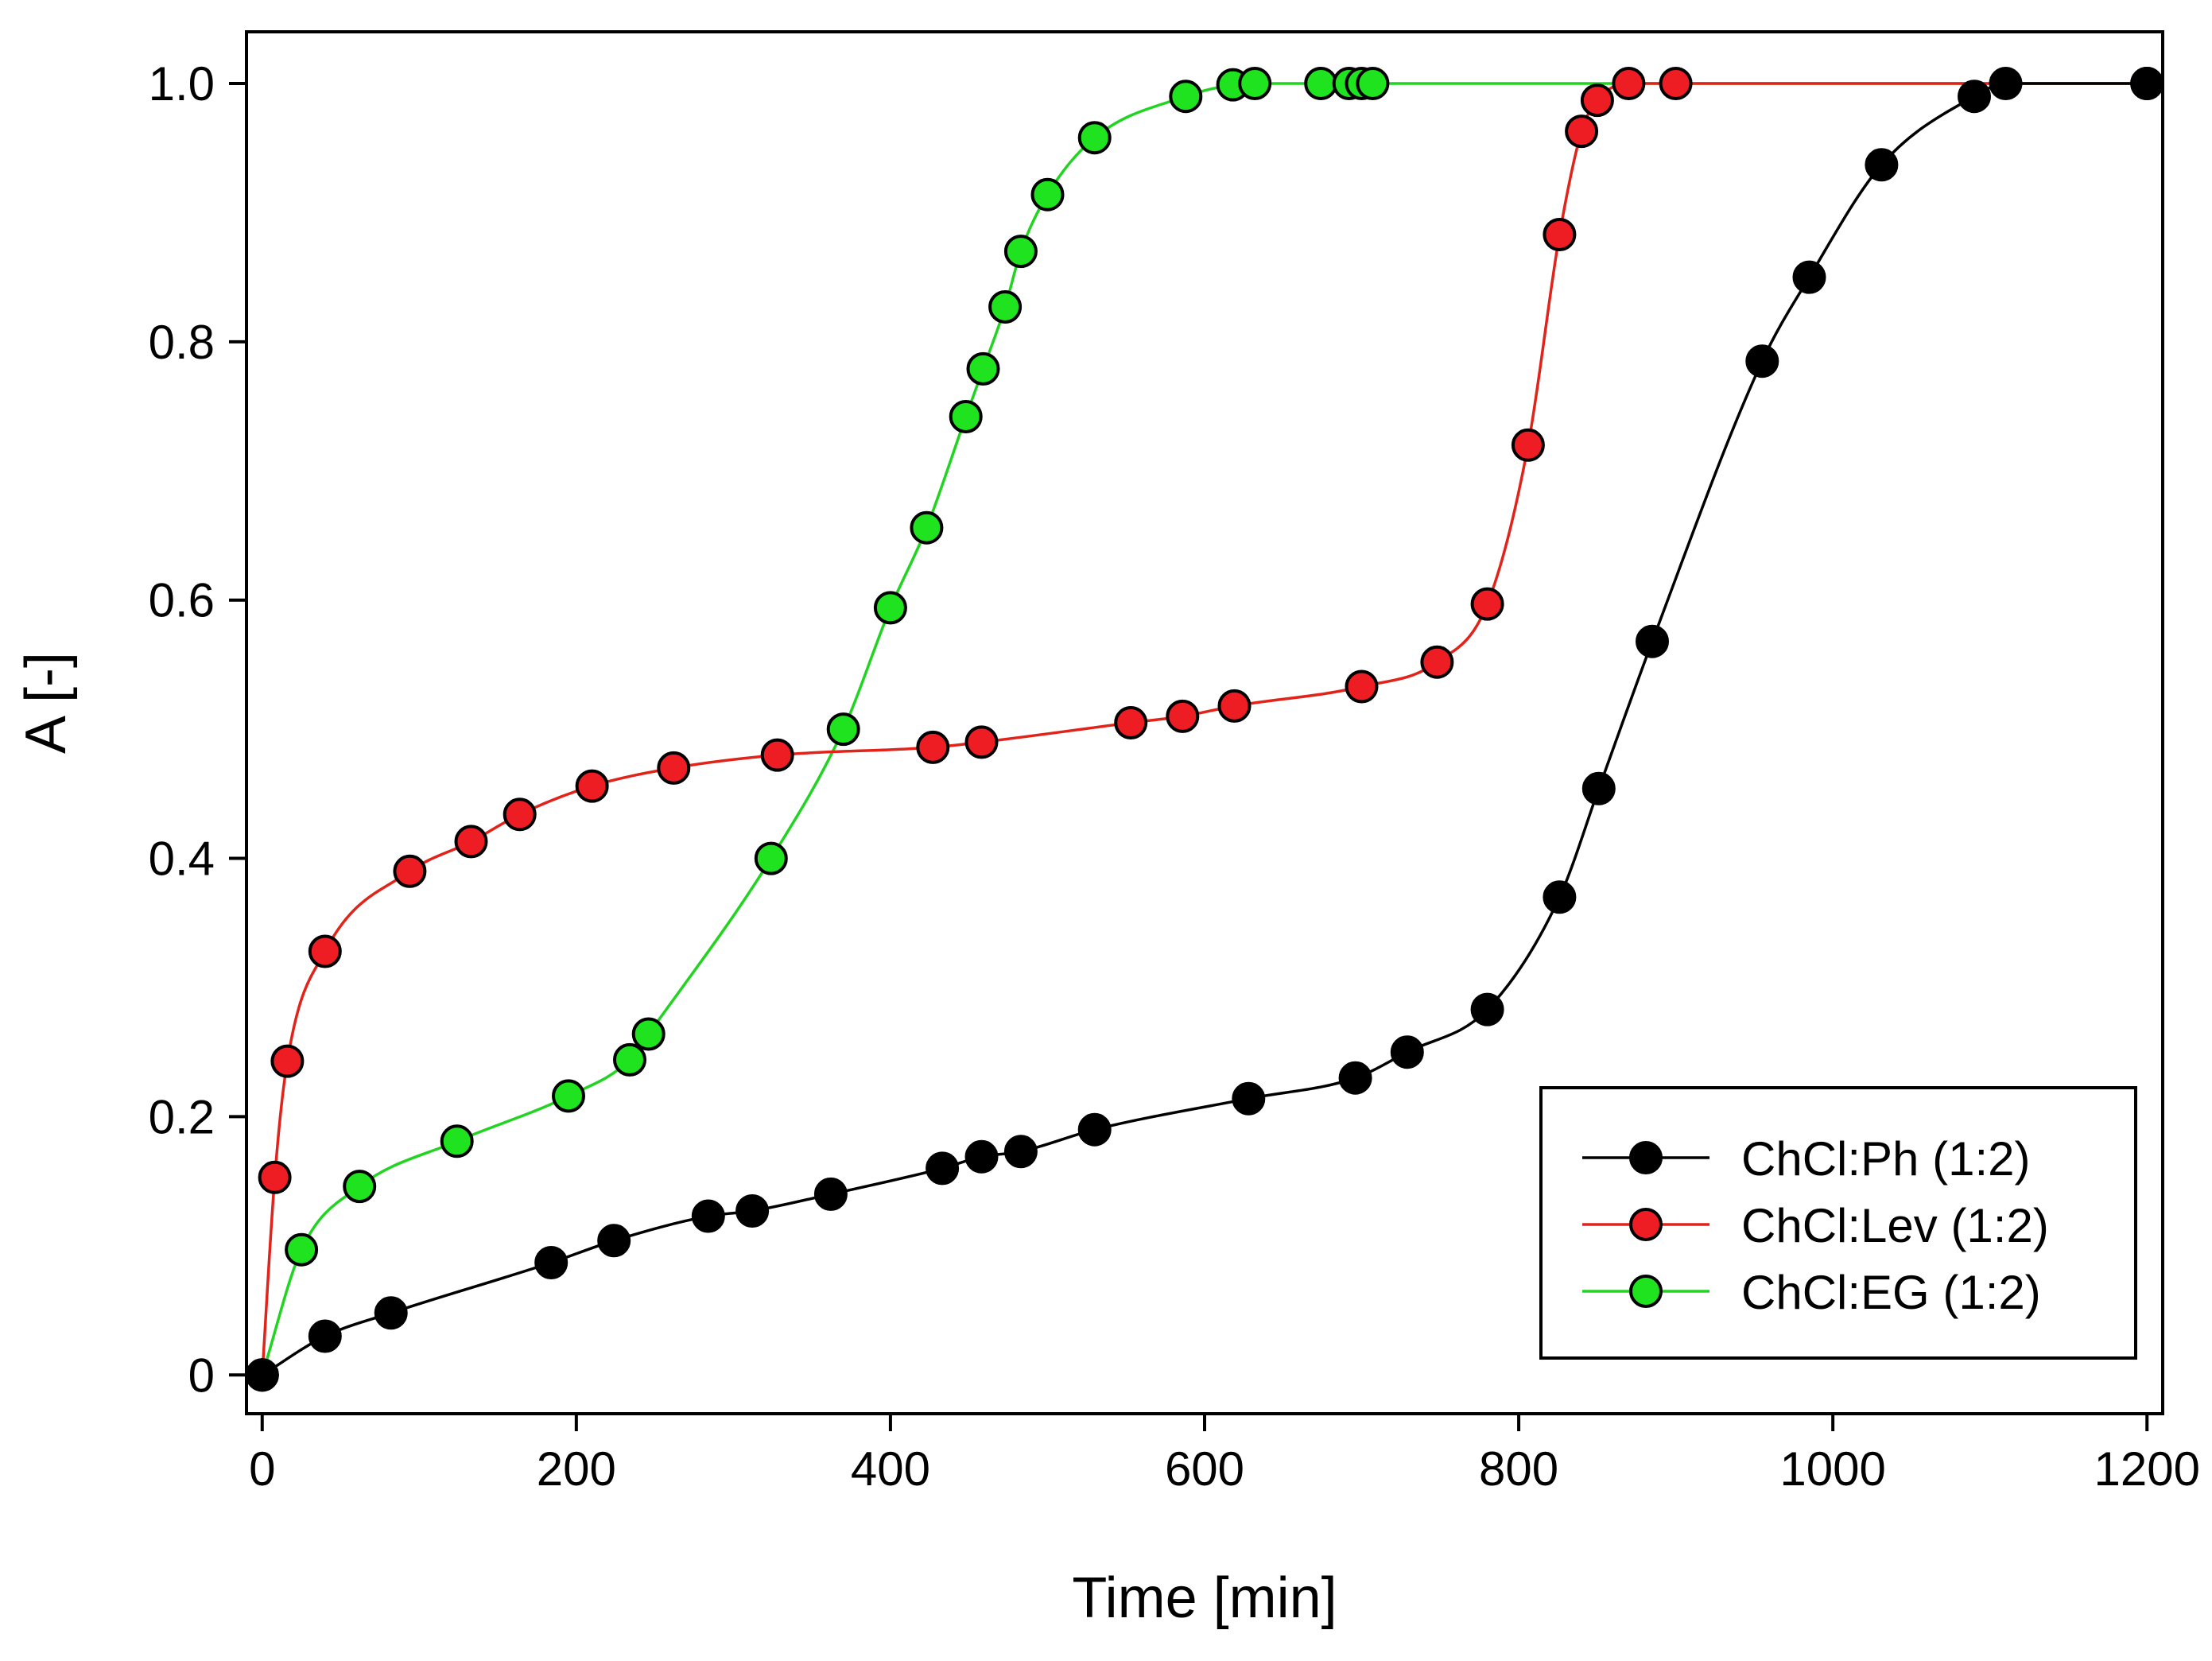 This screenshot has height=1661, width=2212. I want to click on y-tick-label: 0.2, so click(182, 1116).